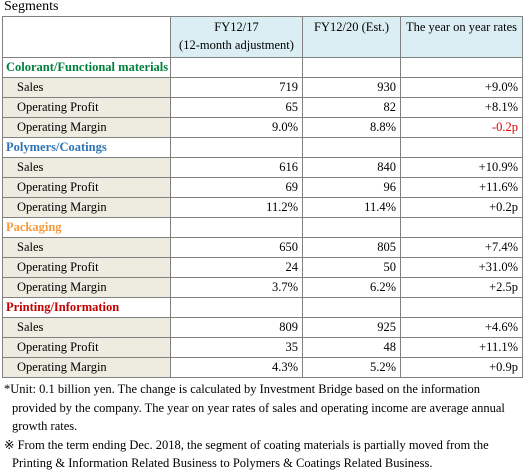  I want to click on value-cell: +8.1%, so click(461, 107).